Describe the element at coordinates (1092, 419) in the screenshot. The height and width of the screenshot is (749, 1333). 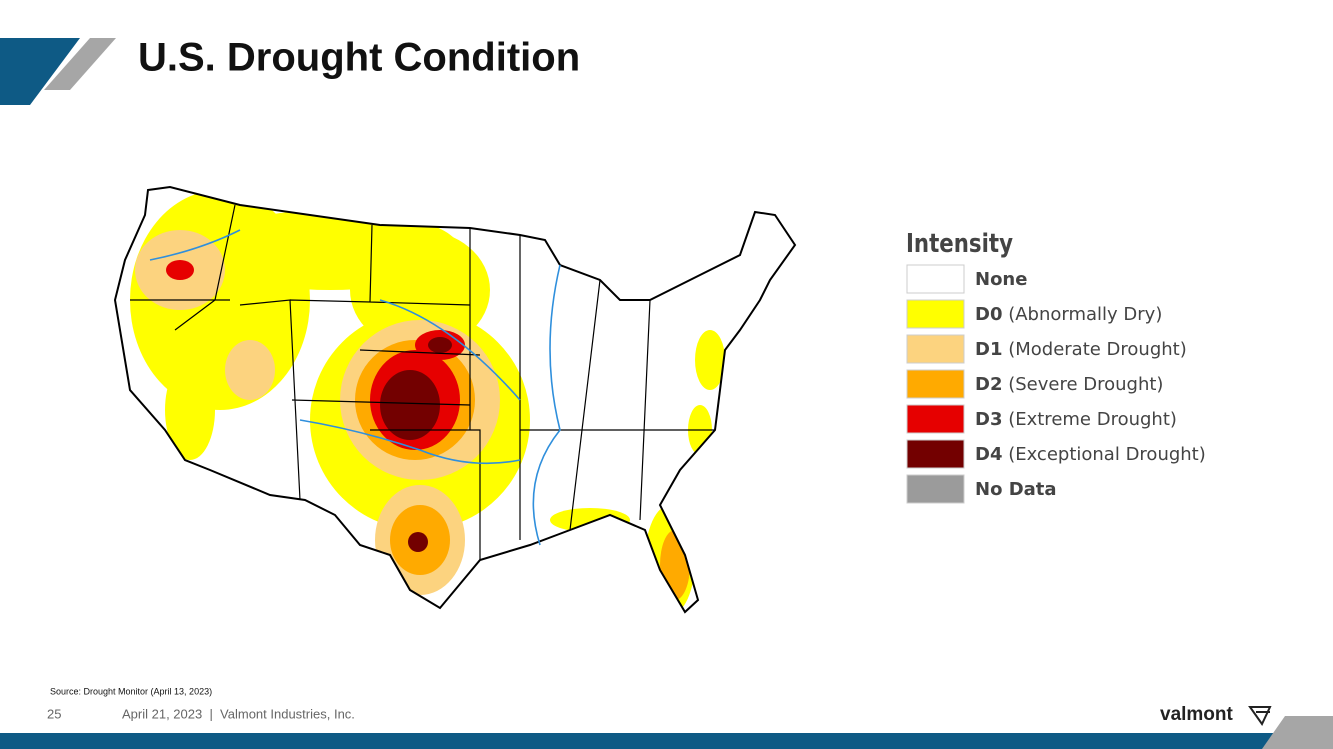
I see `legend-label: (Extreme Drought)` at that location.